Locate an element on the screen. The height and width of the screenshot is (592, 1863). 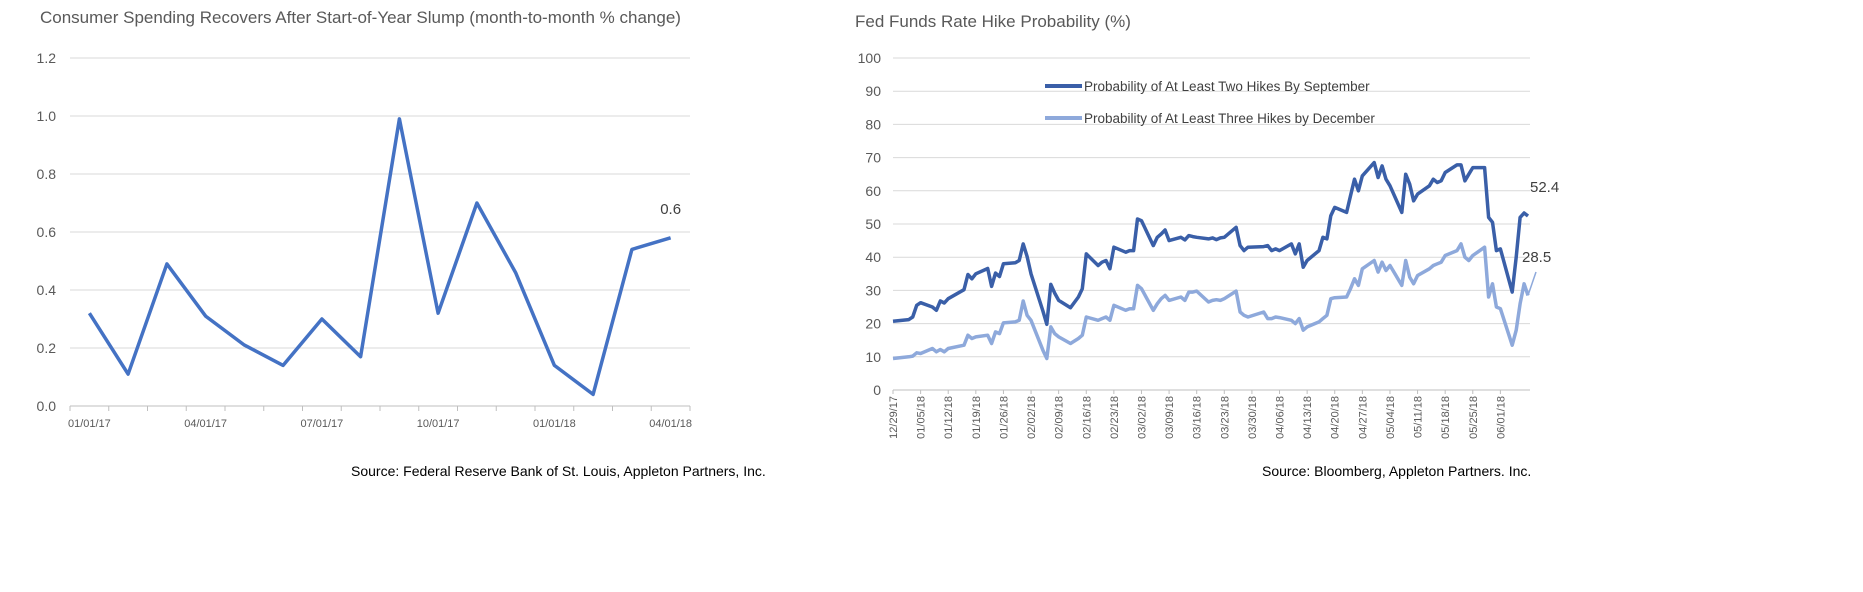
x-tick-label: 03/30/18 is located at coordinates (1253, 417).